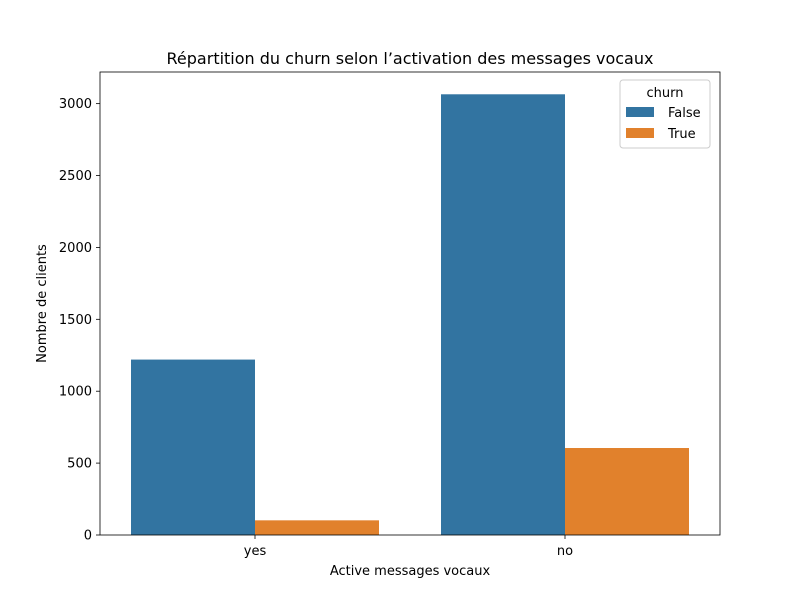 The width and height of the screenshot is (800, 600). Describe the element at coordinates (79, 464) in the screenshot. I see `y-tick-label: 500` at that location.